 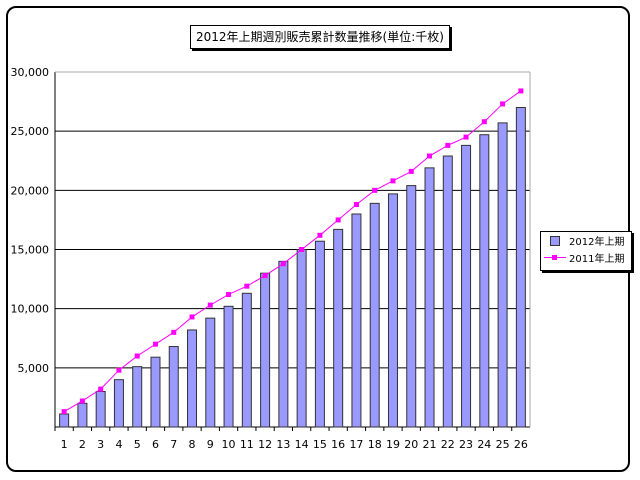 I want to click on x-tick-label: 14, so click(x=302, y=444).